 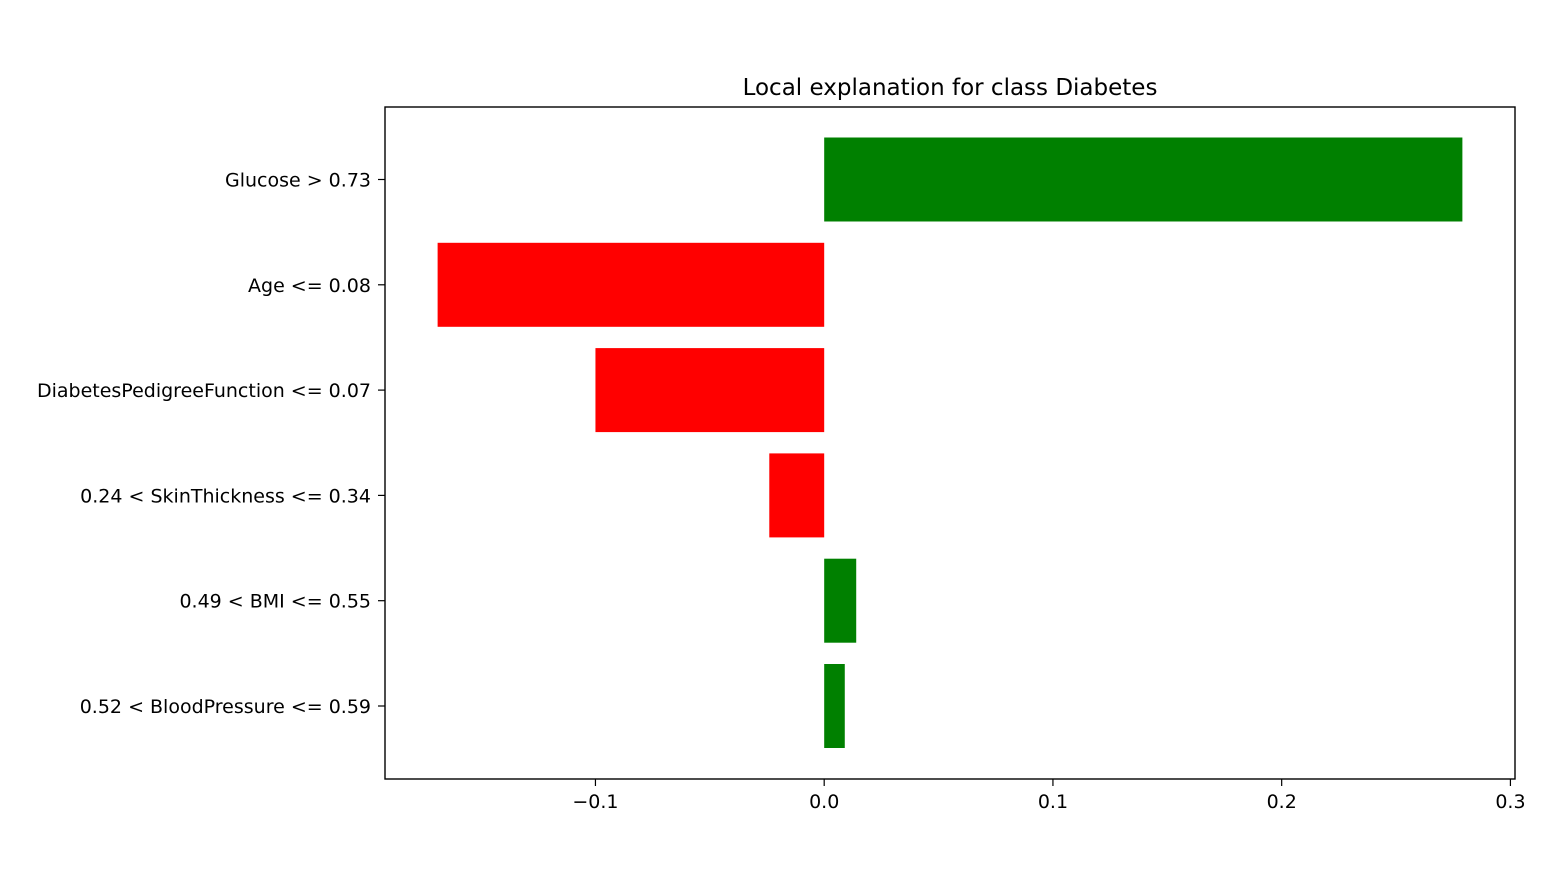 I want to click on y-tick-label: 0.24 < SkinThickness <= 0.34, so click(x=225, y=496).